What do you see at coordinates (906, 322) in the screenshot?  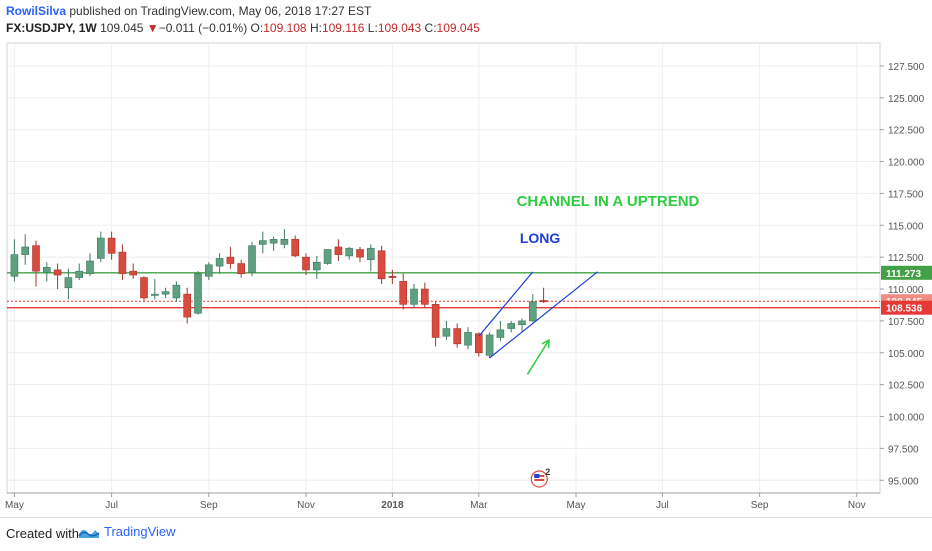 I see `y-tick-label: 107.500` at bounding box center [906, 322].